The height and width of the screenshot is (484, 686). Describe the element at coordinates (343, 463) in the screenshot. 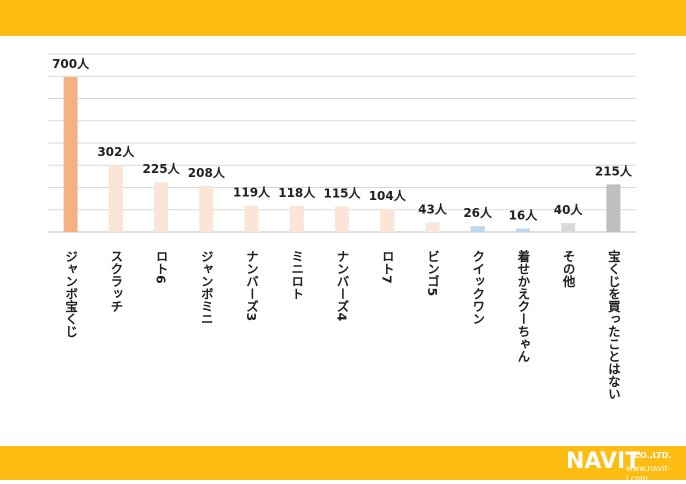

I see `bottom-band` at that location.